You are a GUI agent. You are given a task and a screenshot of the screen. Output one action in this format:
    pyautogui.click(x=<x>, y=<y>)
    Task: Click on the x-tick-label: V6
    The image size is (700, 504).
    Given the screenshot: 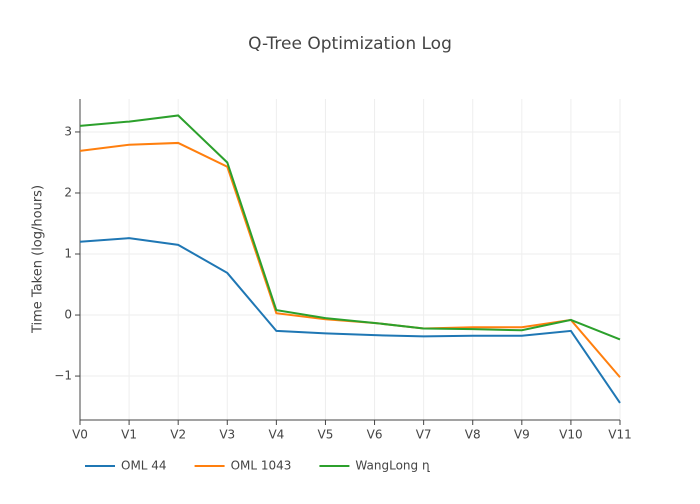 What is the action you would take?
    pyautogui.click(x=375, y=435)
    